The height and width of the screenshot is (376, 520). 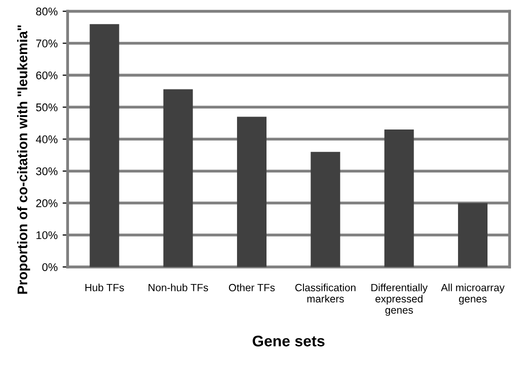 What do you see at coordinates (325, 293) in the screenshot?
I see `x-tick-label: Classification markers` at bounding box center [325, 293].